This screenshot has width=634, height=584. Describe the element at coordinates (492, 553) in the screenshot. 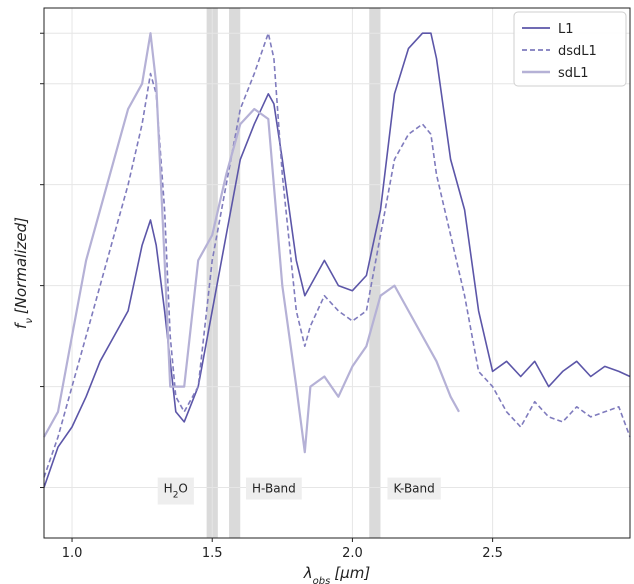

I see `x-tick-label-3: 2.5` at that location.